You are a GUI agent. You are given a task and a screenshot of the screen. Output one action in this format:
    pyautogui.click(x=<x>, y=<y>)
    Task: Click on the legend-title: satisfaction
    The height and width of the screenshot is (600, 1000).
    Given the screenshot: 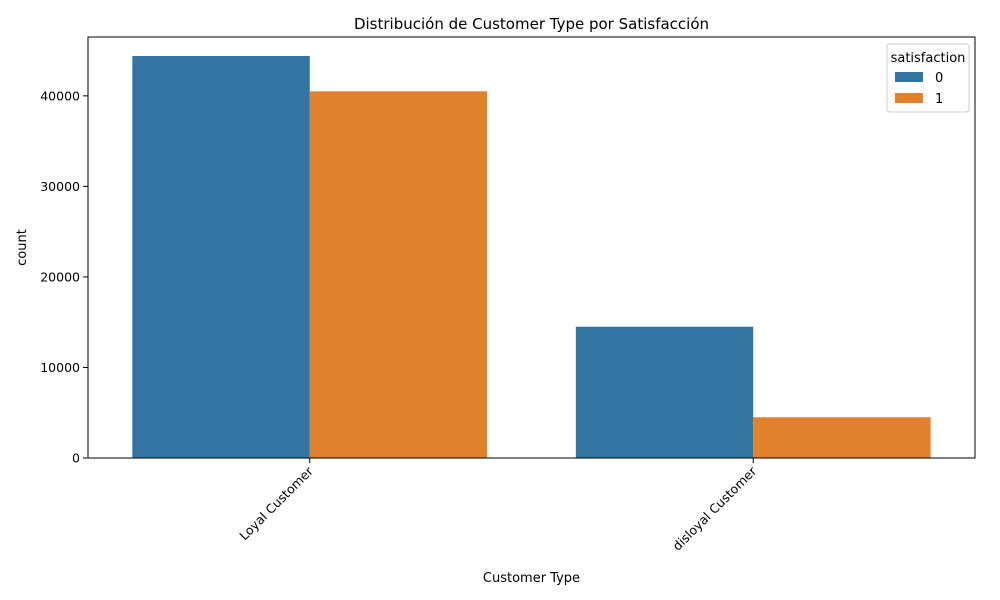 What is the action you would take?
    pyautogui.click(x=928, y=58)
    